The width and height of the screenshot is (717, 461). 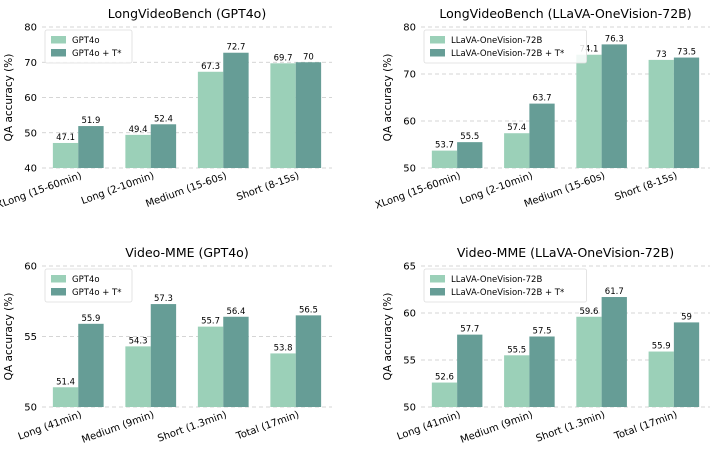 I want to click on chart-title: Video-MME (GPT4o), so click(x=186, y=252).